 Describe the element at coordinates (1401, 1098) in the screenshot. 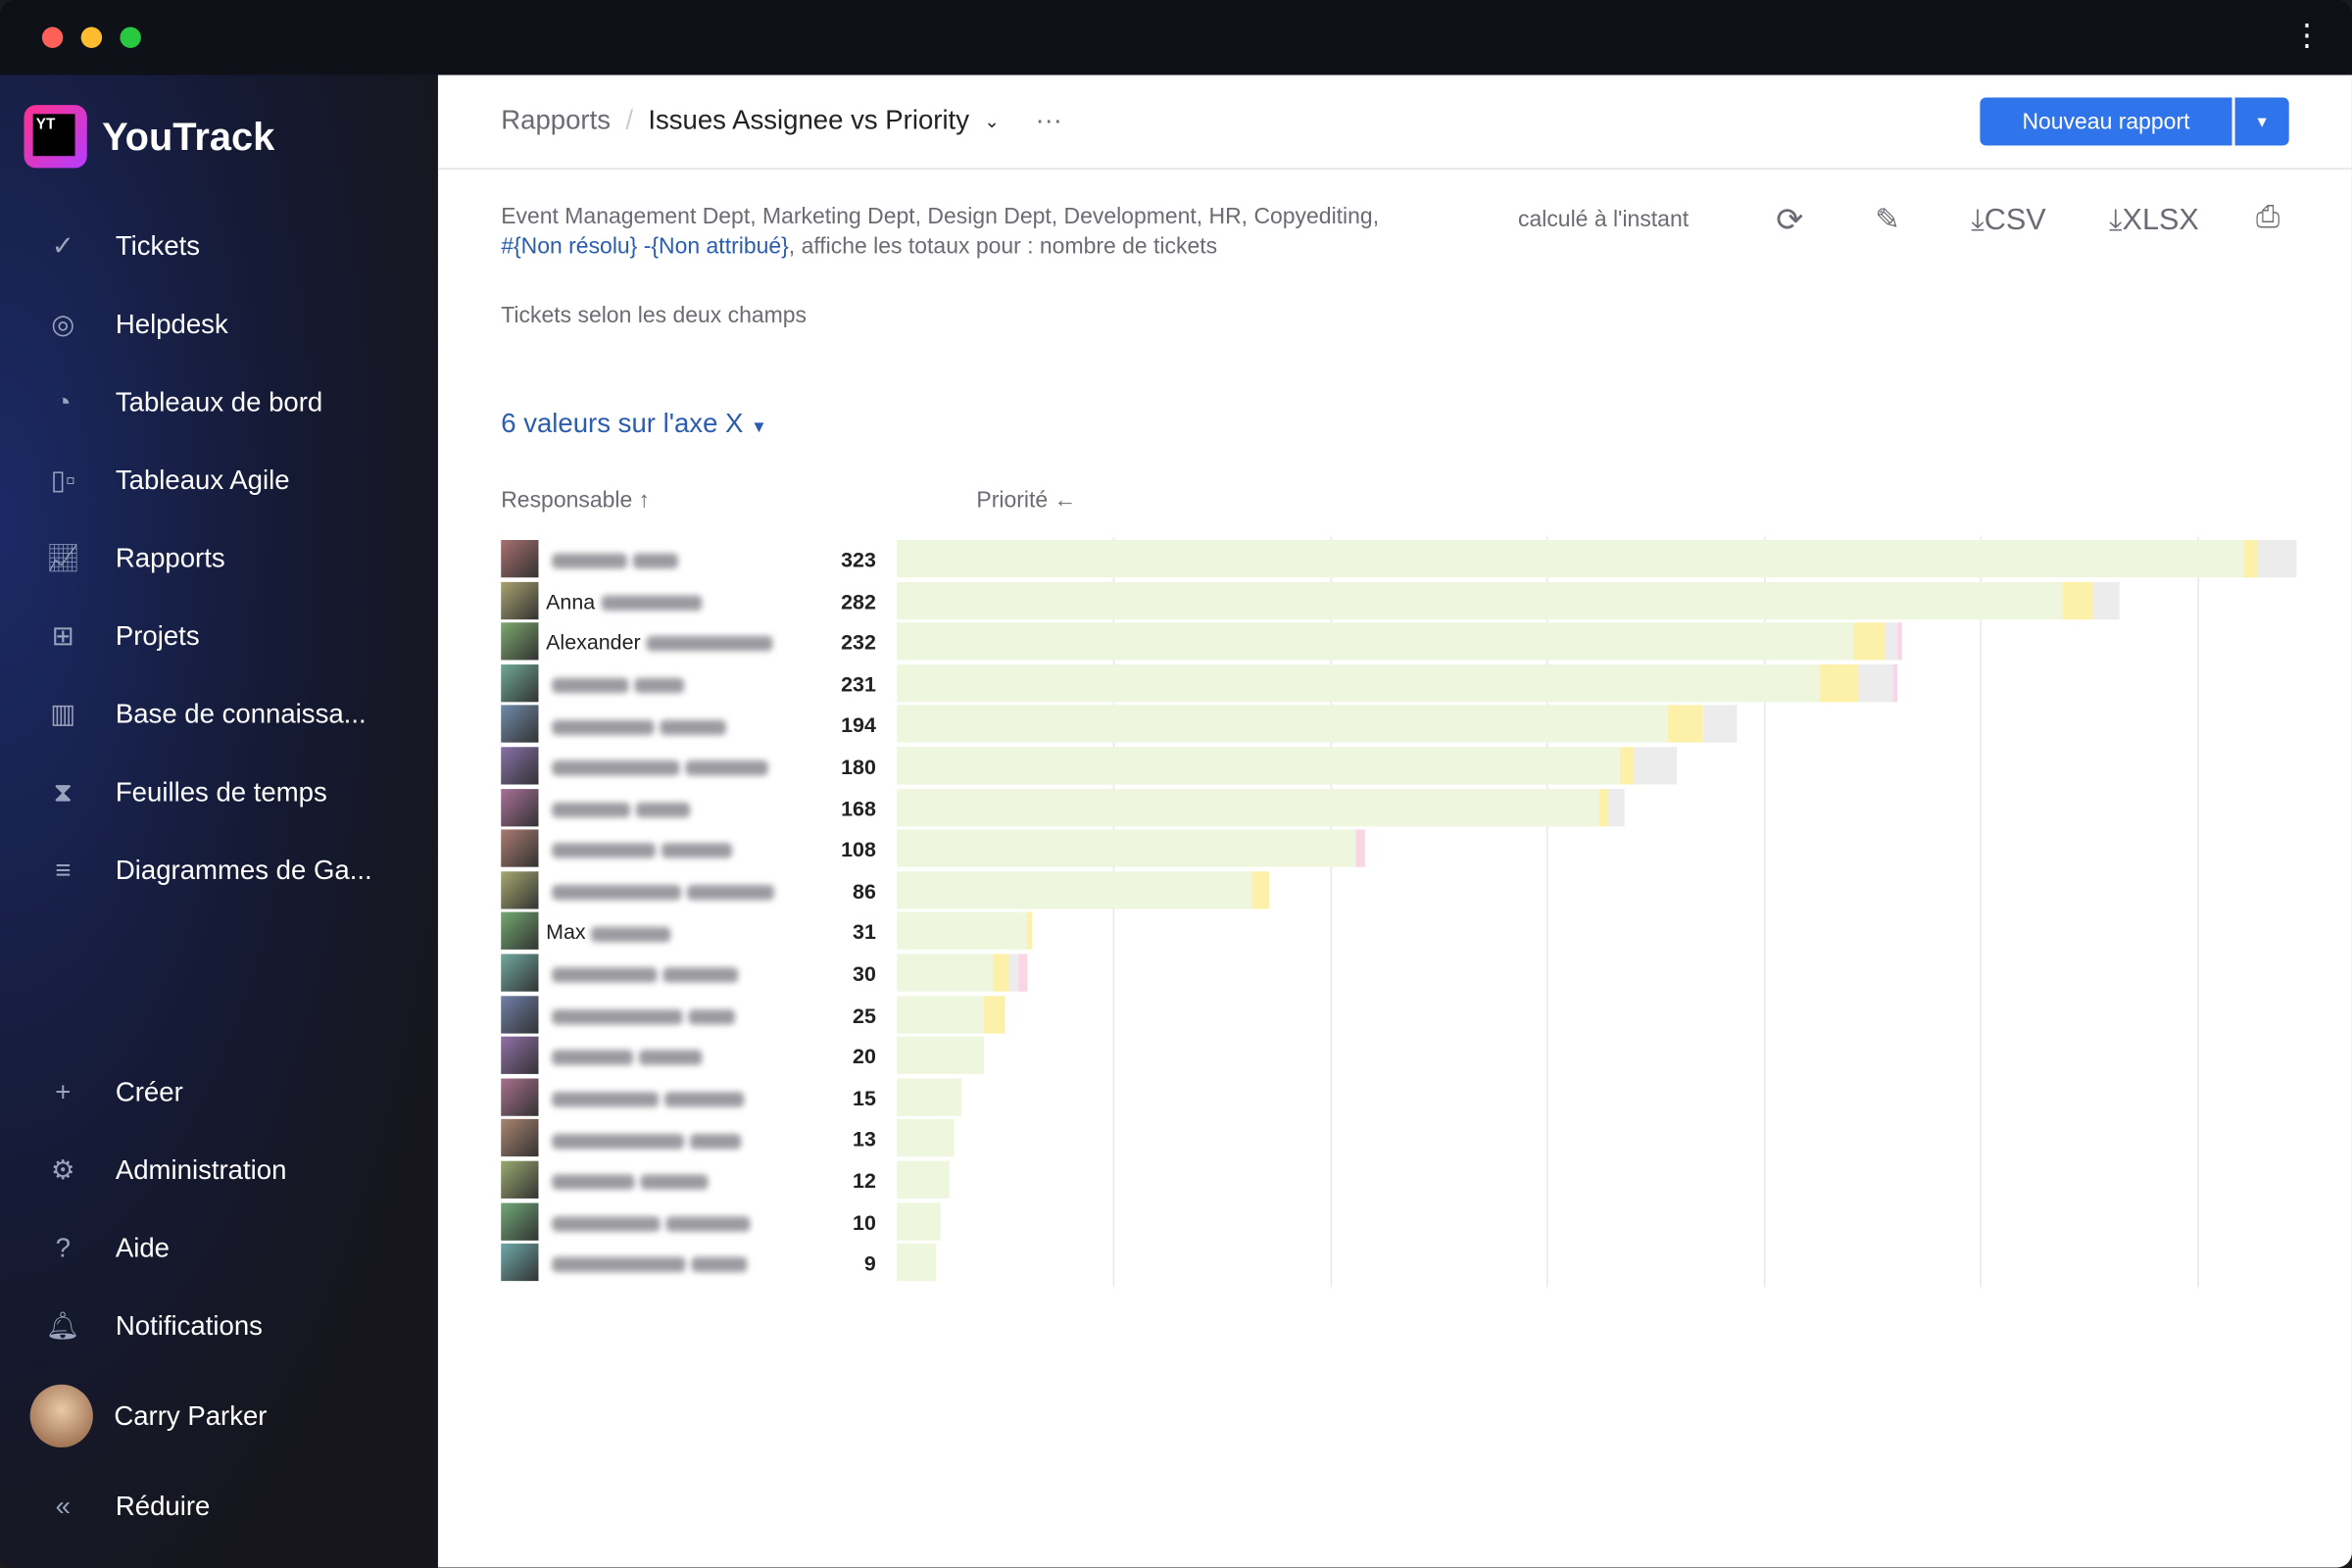

I see `table-row: 15` at that location.